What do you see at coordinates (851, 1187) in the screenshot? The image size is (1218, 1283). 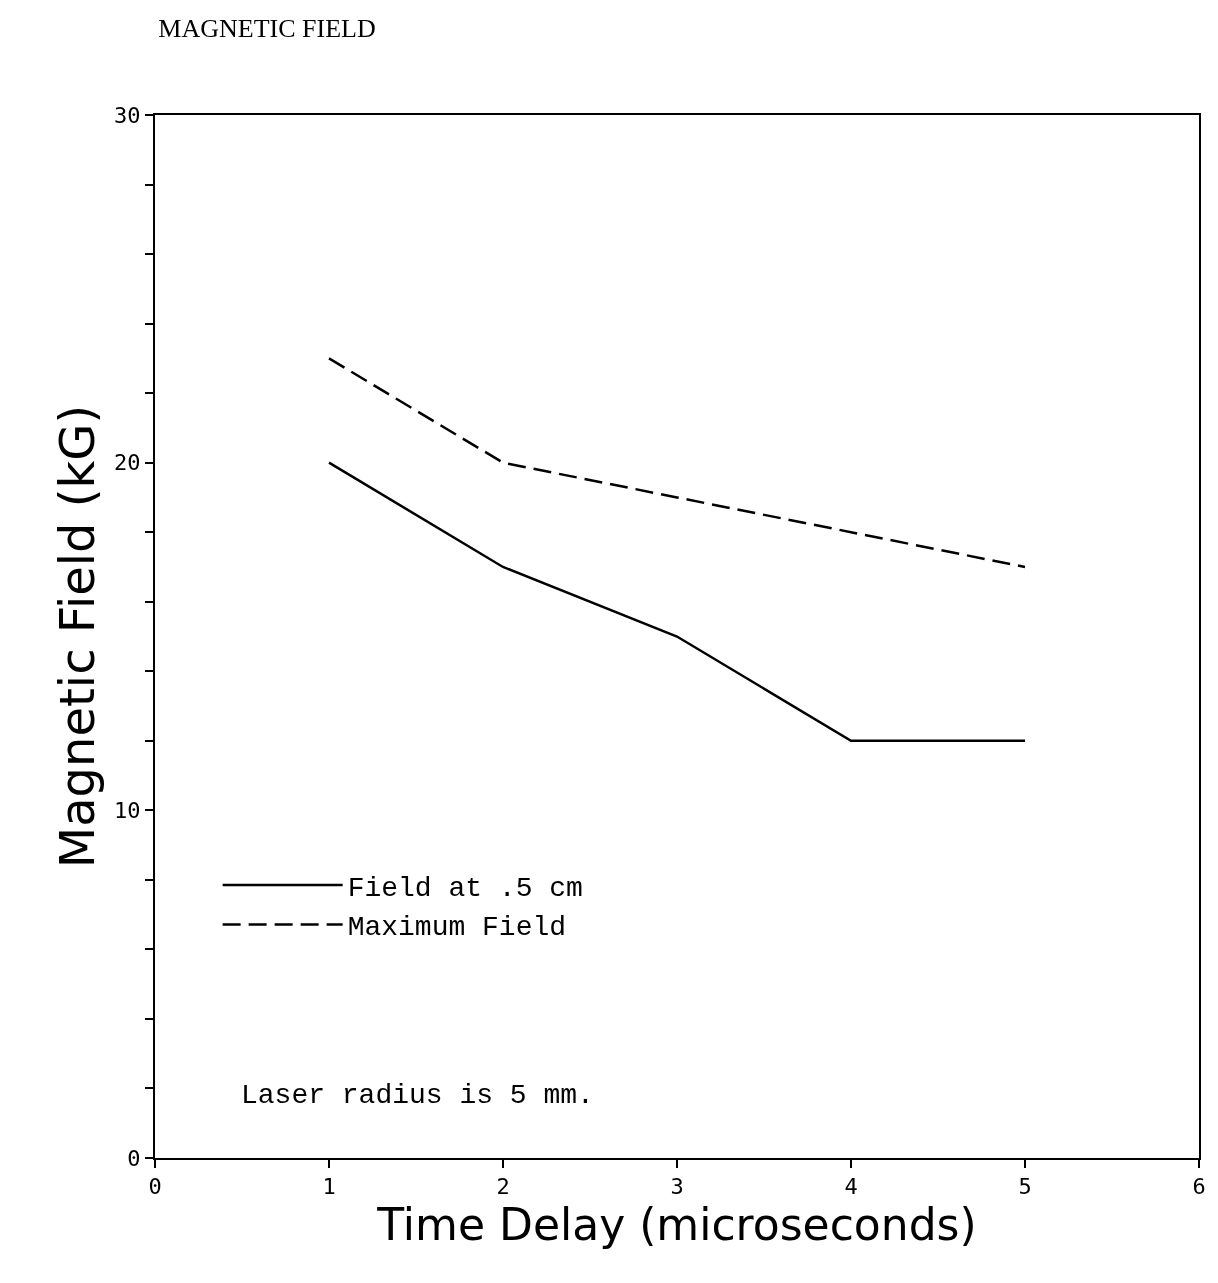 I see `x-tick-label: 4` at bounding box center [851, 1187].